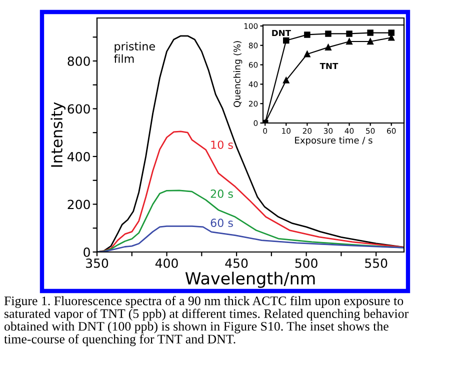 This screenshot has width=453, height=370. Describe the element at coordinates (97, 263) in the screenshot. I see `x-tick-label: 350` at that location.